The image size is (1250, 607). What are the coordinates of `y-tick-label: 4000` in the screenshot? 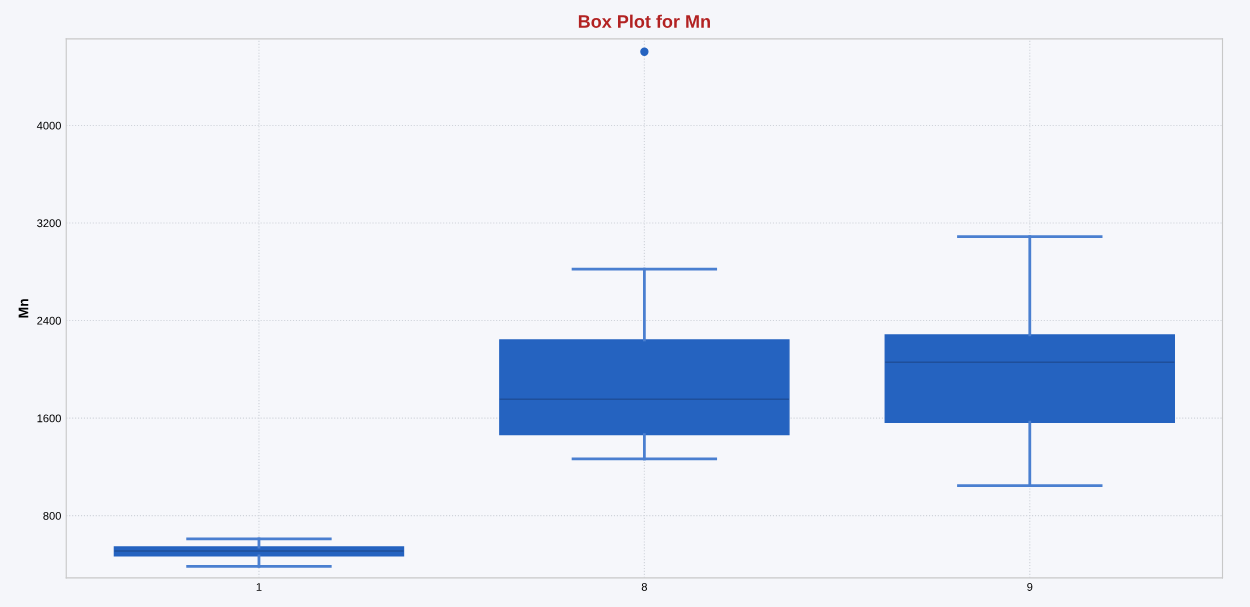 It's located at (48, 125).